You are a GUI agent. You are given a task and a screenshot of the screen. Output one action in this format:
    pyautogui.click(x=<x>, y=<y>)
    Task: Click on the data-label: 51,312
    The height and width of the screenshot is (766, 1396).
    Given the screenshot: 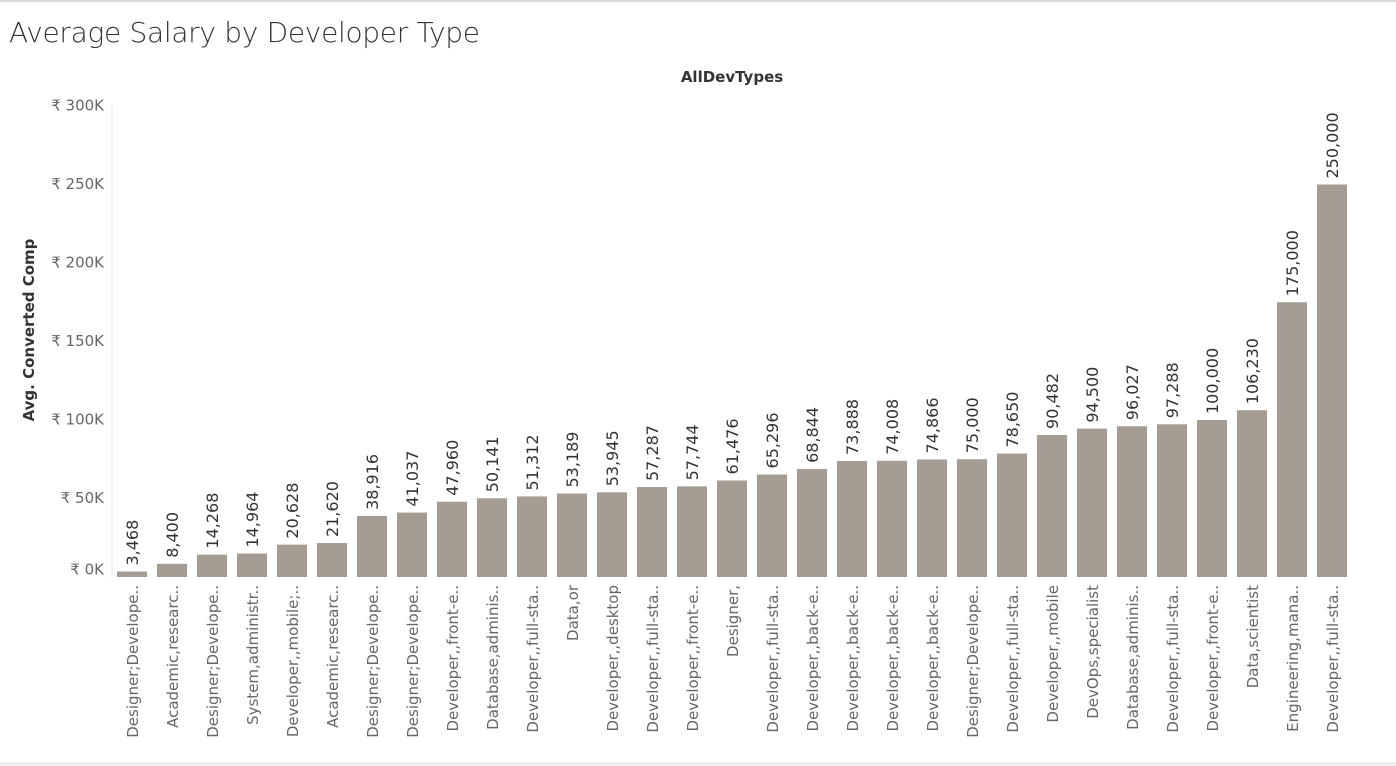 What is the action you would take?
    pyautogui.click(x=532, y=462)
    